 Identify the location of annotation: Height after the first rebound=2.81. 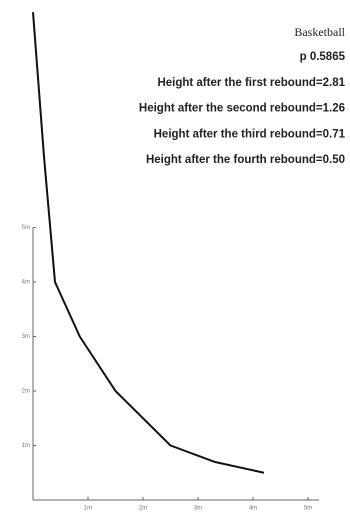
(251, 83).